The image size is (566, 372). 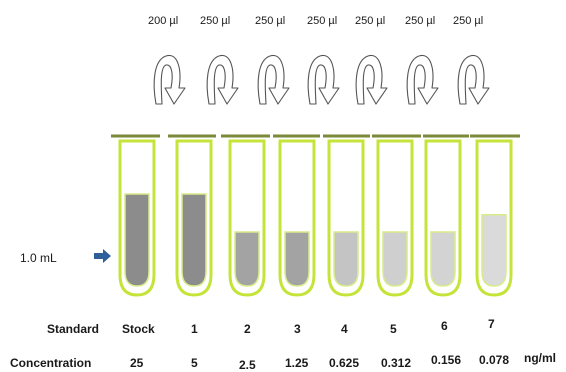 What do you see at coordinates (444, 326) in the screenshot?
I see `standard-6: 6` at bounding box center [444, 326].